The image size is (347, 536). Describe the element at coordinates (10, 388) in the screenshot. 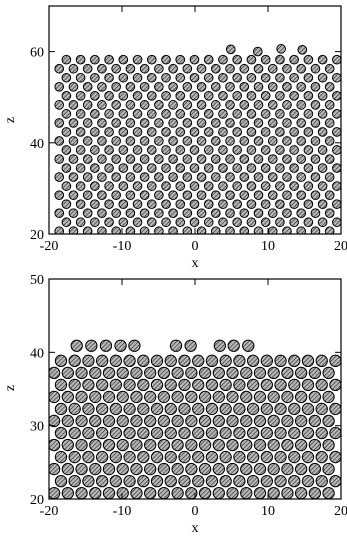

I see `y-axis-label-bottom: z` at that location.